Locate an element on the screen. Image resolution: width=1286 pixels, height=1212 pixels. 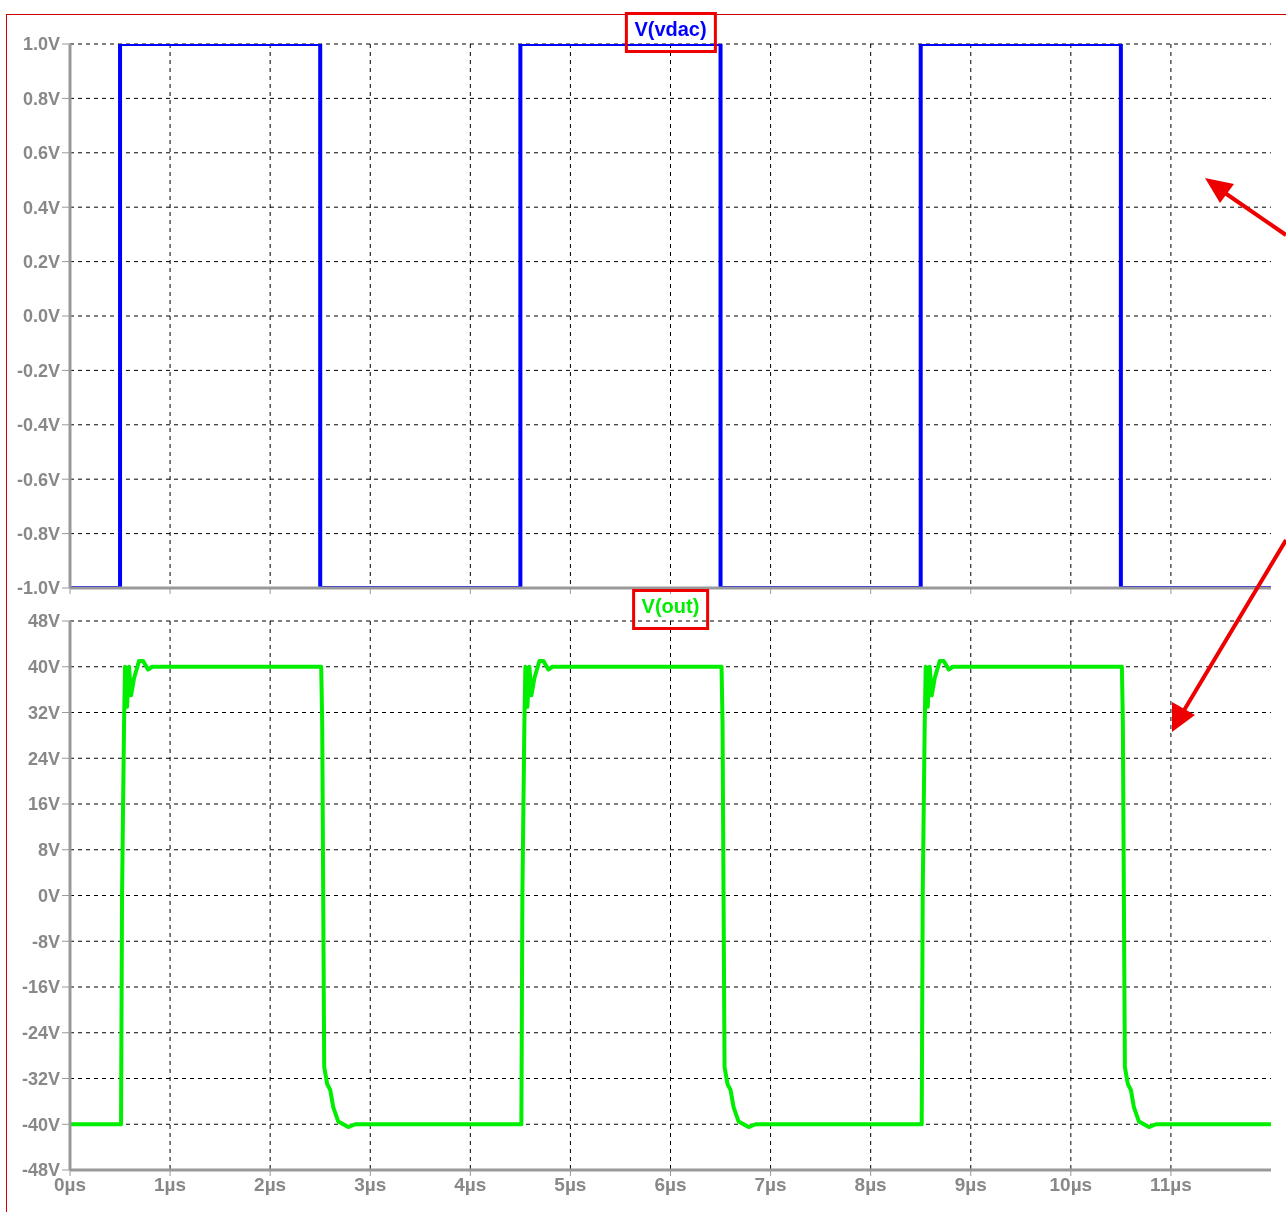
y-tick-label: 16V is located at coordinates (43, 804).